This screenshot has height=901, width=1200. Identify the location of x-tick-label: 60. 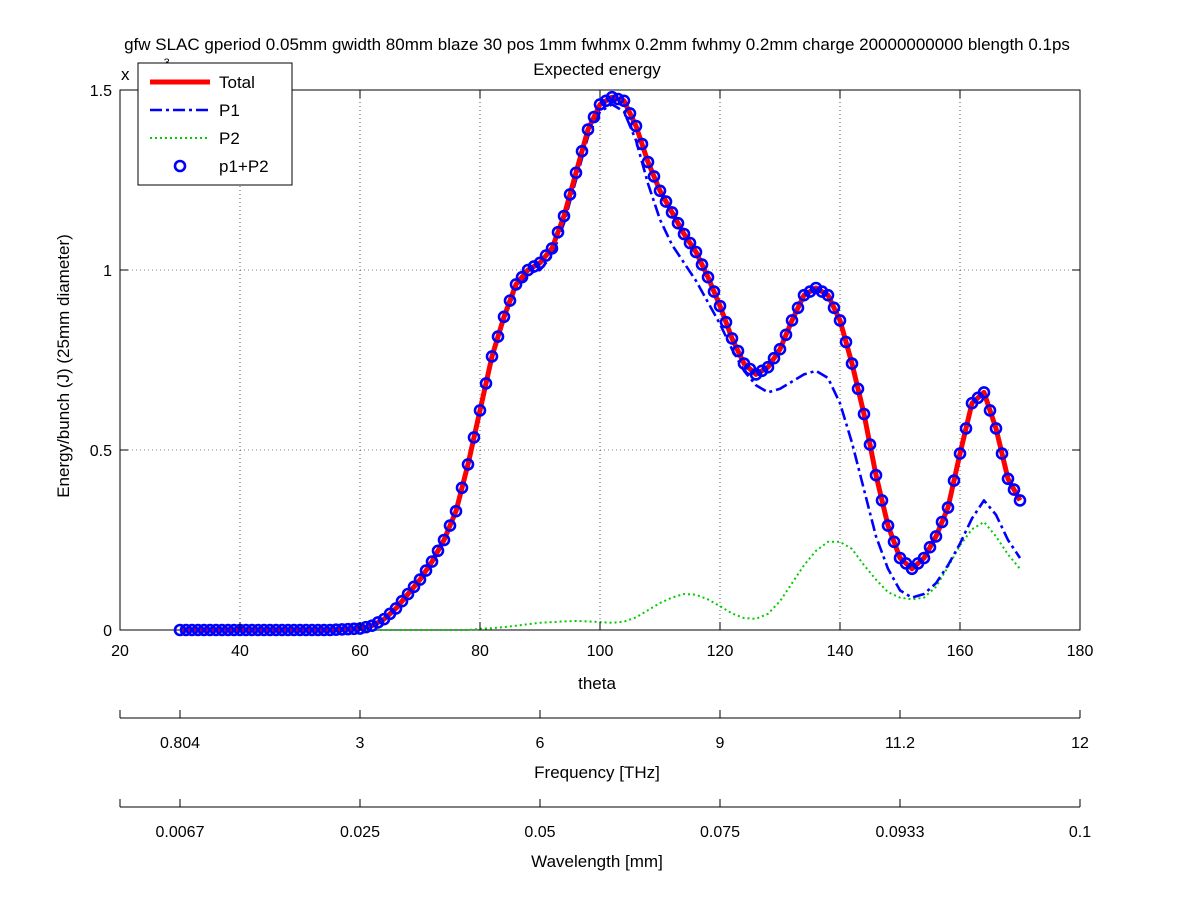
(360, 651).